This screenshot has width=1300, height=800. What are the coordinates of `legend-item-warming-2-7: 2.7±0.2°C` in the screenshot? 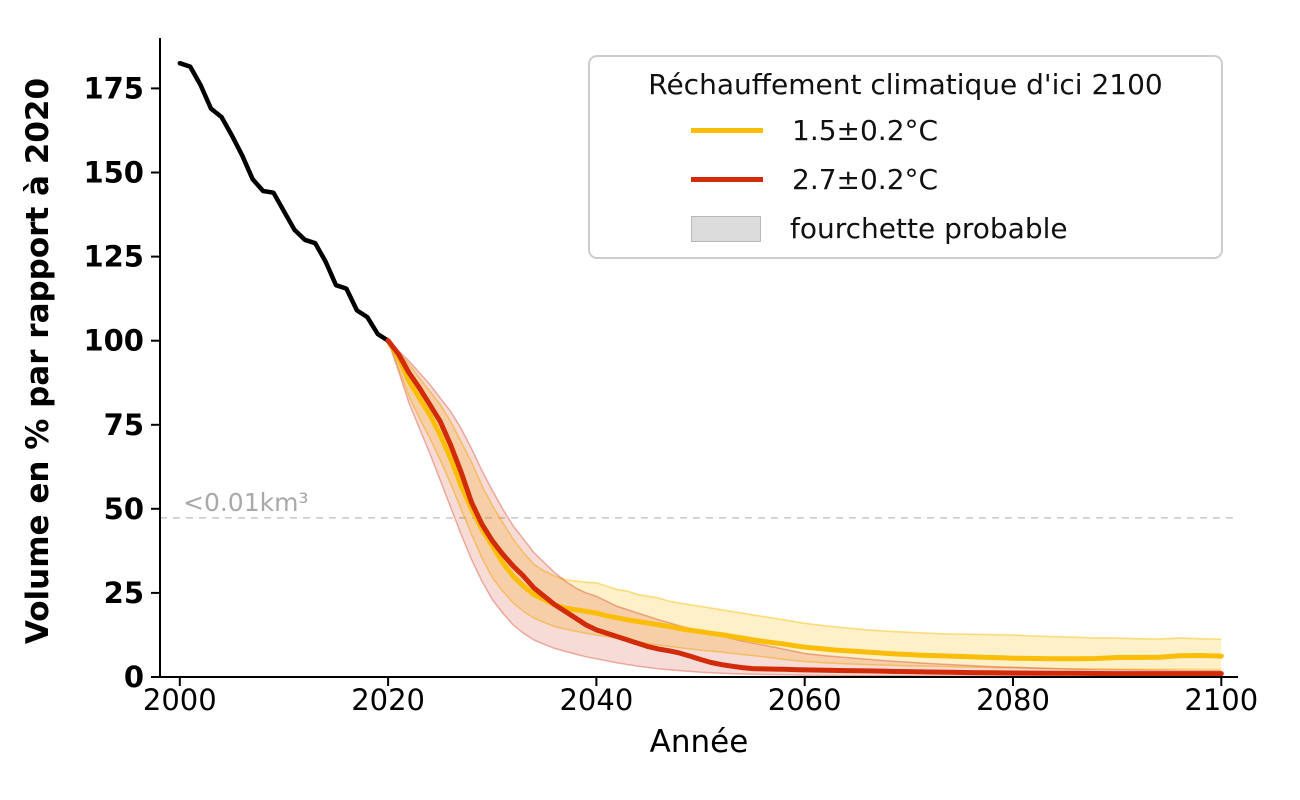 It's located at (905, 179).